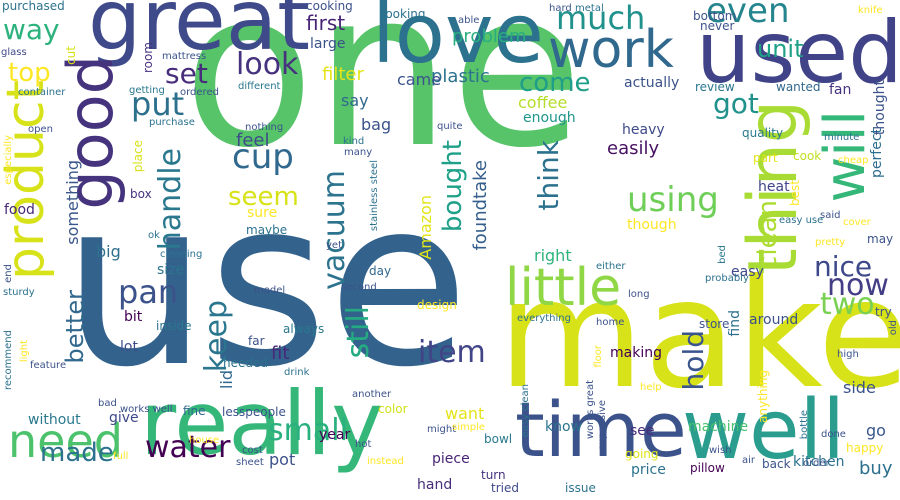 The image size is (900, 500). I want to click on word-kitchen: kitchen, so click(819, 462).